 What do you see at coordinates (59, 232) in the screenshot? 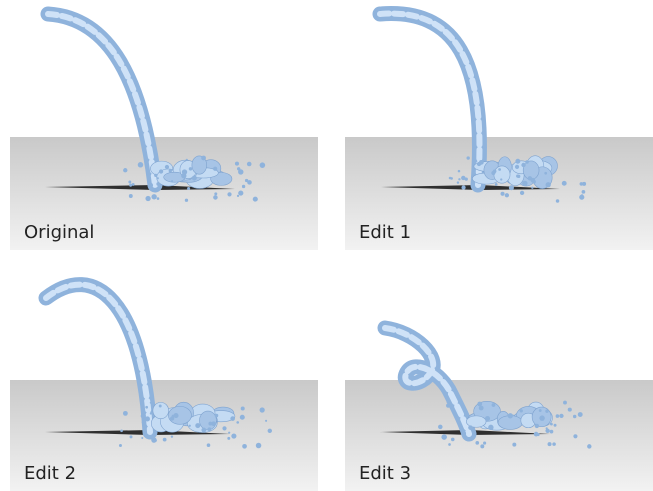
I see `panel-label: Original` at bounding box center [59, 232].